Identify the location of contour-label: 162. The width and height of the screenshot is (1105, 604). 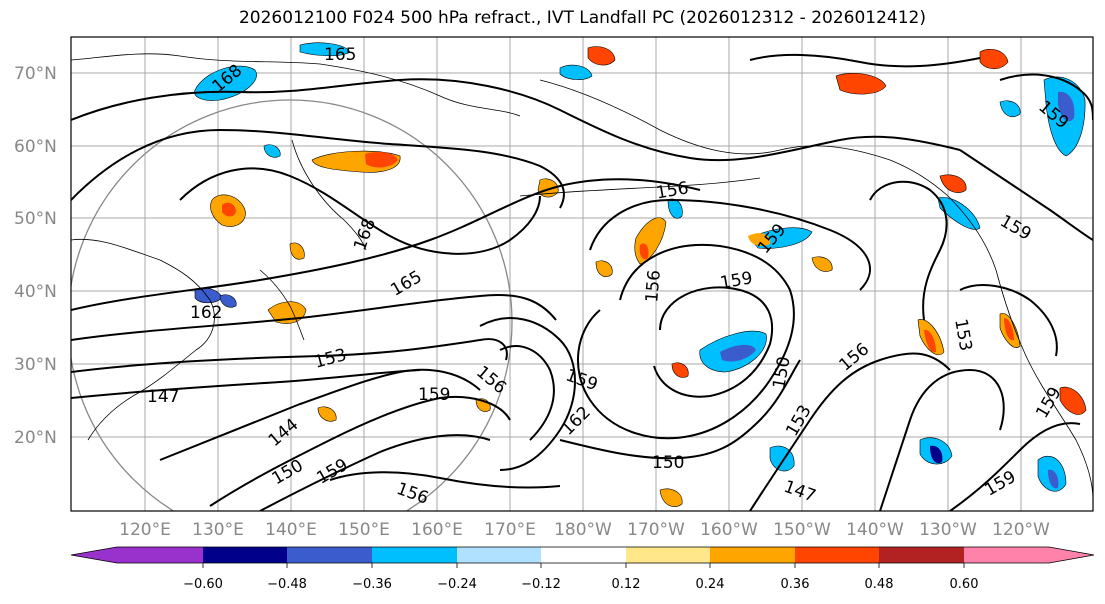
(206, 313).